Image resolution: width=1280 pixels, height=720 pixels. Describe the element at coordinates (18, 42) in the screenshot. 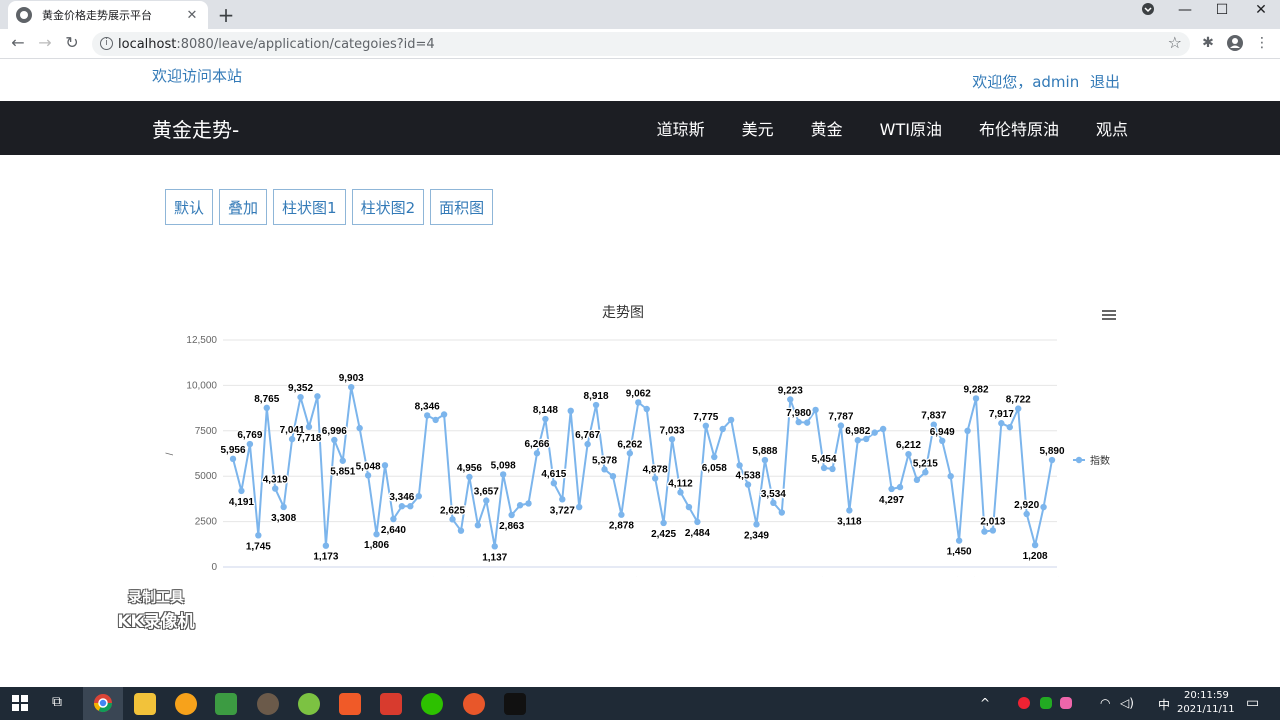

I see `back-icon: ←` at that location.